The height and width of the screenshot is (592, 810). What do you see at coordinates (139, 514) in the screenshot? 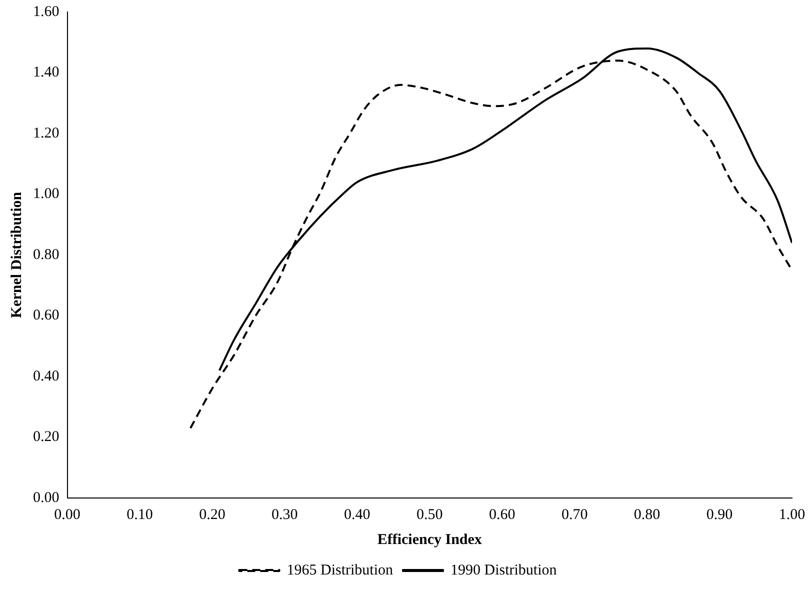
I see `x-tick-label: 0.10` at bounding box center [139, 514].